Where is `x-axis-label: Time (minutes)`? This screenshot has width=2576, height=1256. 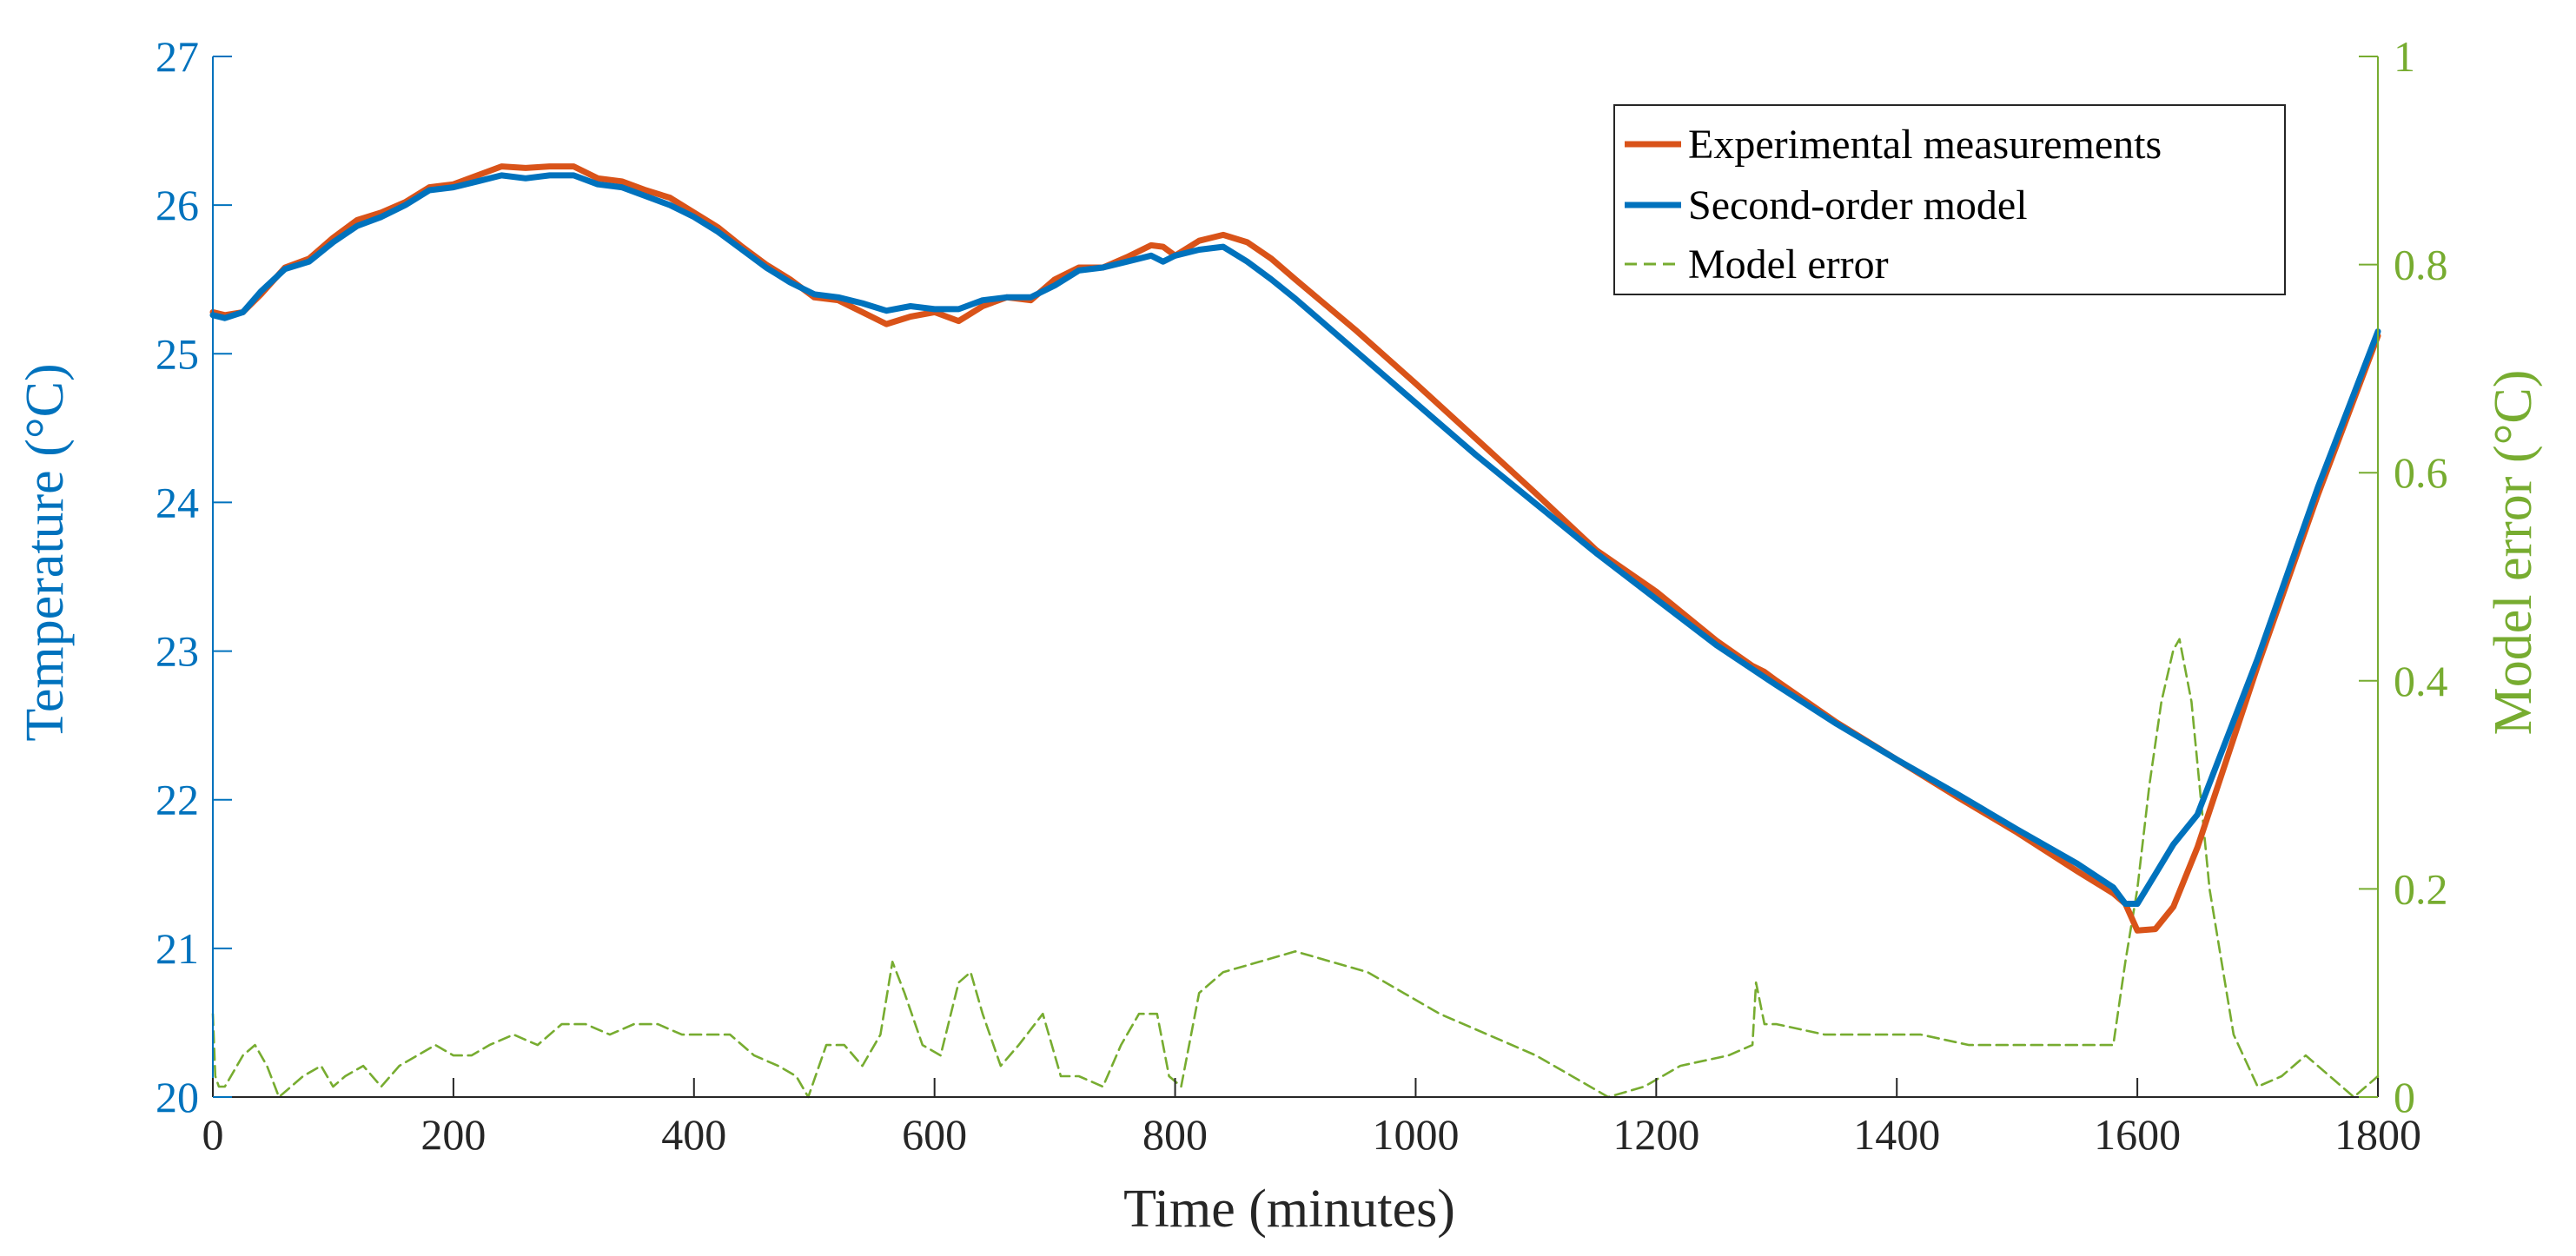
x-axis-label: Time (minutes) is located at coordinates (1289, 1209).